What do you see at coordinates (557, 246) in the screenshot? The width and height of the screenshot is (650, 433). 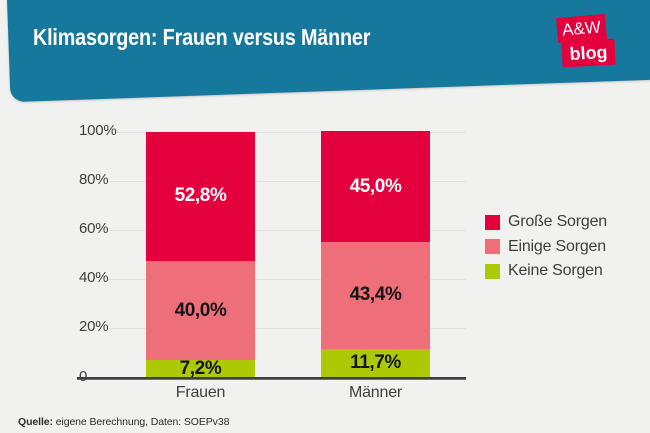 I see `legend-label: Einige Sorgen` at bounding box center [557, 246].